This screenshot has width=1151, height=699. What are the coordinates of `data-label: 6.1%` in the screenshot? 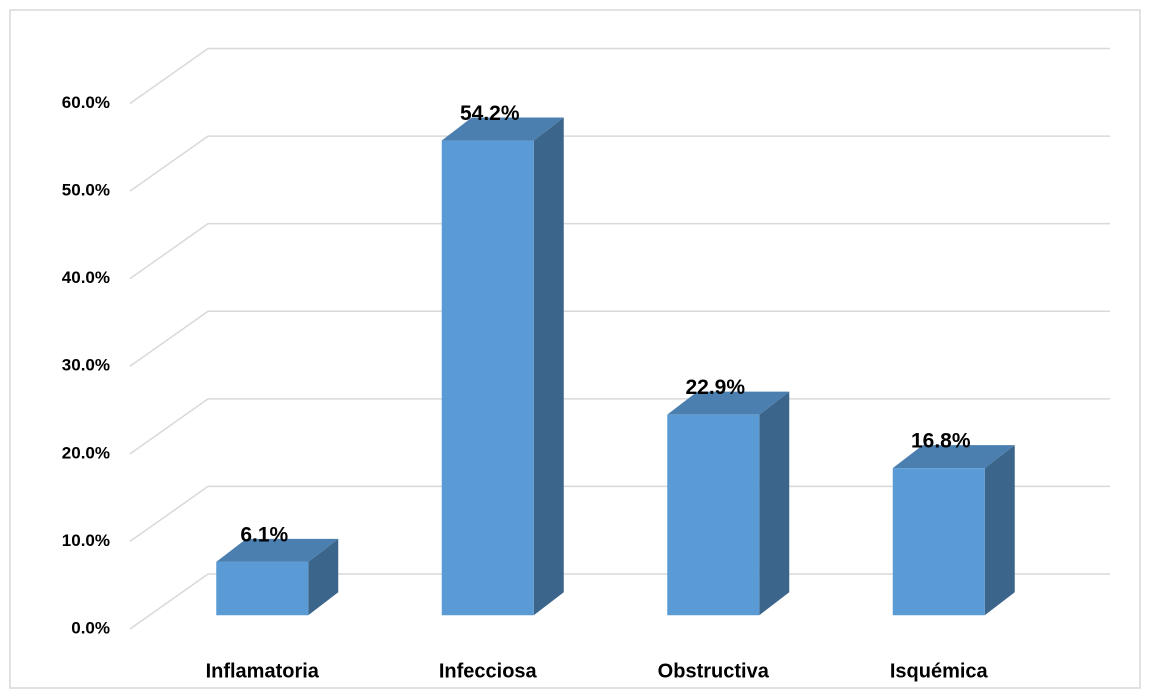 It's located at (264, 534).